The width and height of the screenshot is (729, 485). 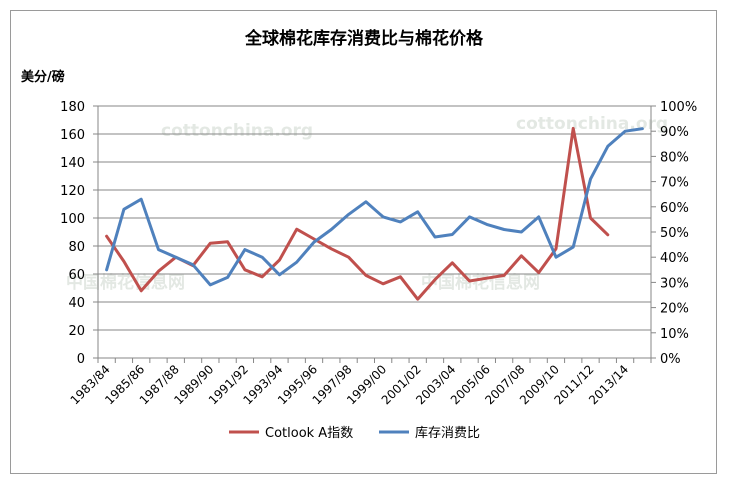 I want to click on y-right-tick-label: 70%, so click(x=674, y=183).